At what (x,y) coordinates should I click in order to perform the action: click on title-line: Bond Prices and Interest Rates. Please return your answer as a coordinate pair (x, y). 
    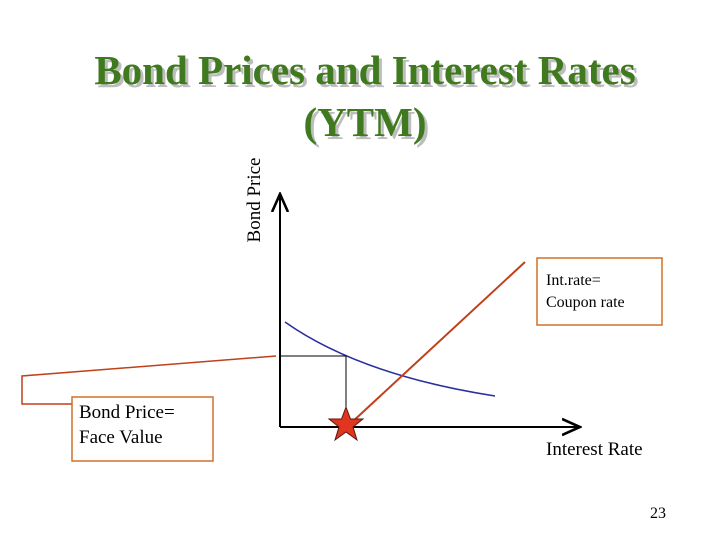
    Looking at the image, I should click on (364, 70).